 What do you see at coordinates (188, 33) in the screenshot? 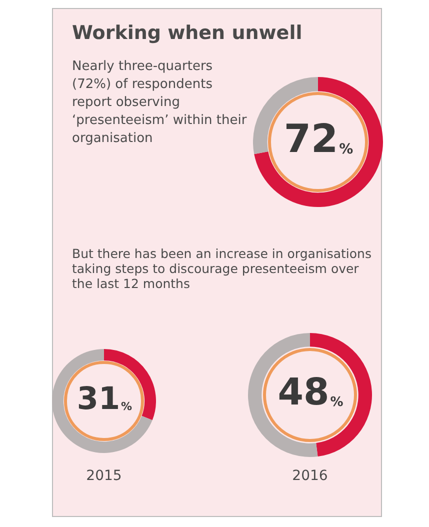
I see `chart-title: Working when unwell` at bounding box center [188, 33].